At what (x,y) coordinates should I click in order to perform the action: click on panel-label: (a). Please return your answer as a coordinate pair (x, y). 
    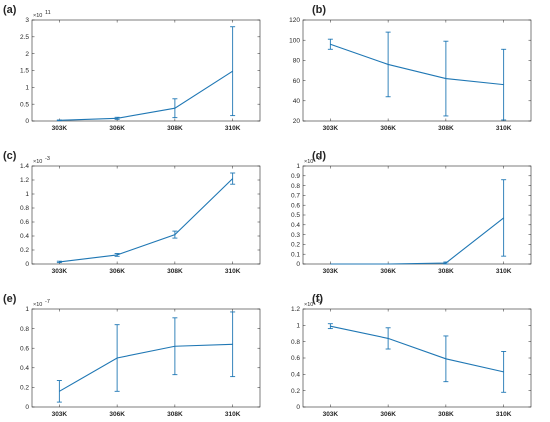
    Looking at the image, I should click on (10, 10).